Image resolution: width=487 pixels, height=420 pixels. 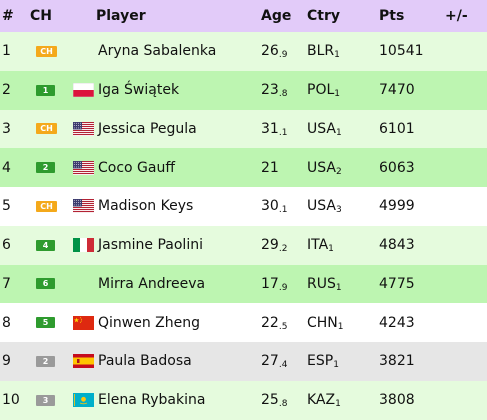 I want to click on player-cell: Jessica Pegula, so click(x=163, y=129).